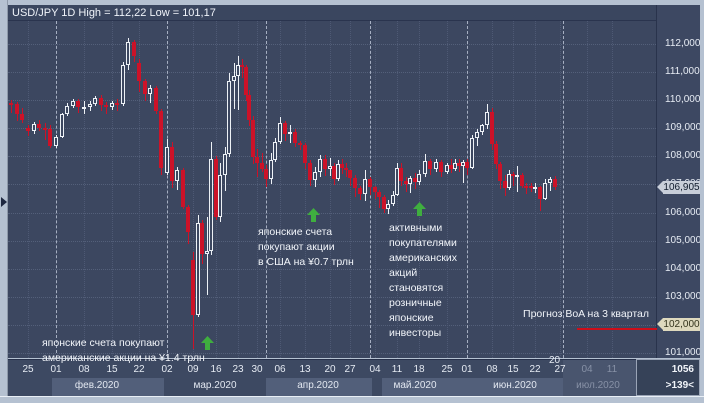 The height and width of the screenshot is (403, 704). I want to click on day-label: 02, so click(167, 369).